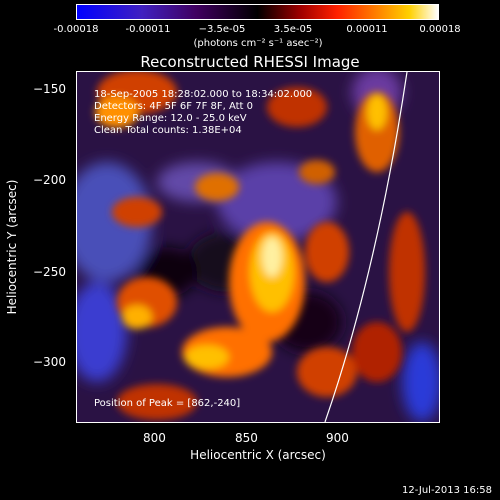  What do you see at coordinates (440, 29) in the screenshot?
I see `colorbar-tick-label: 0.00018` at bounding box center [440, 29].